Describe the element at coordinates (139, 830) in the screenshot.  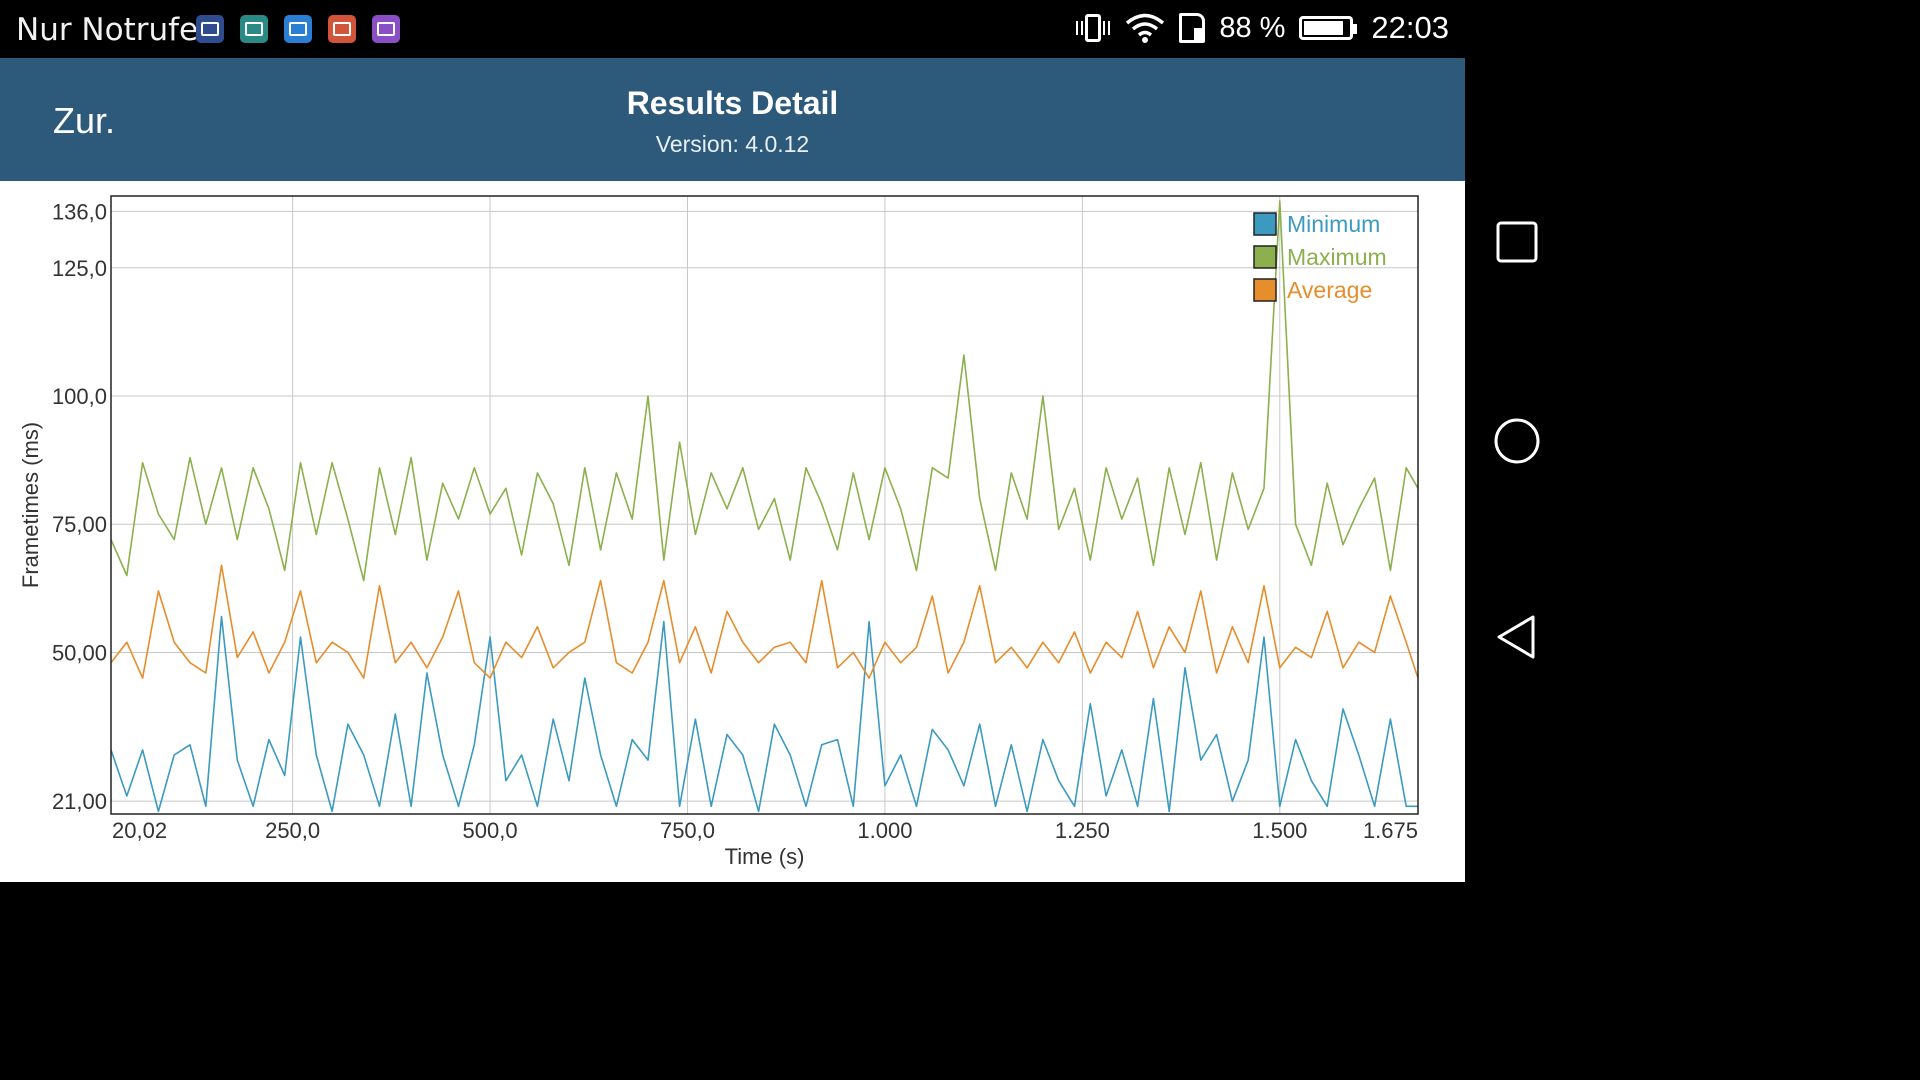
I see `x-tick-label: 20,02` at that location.